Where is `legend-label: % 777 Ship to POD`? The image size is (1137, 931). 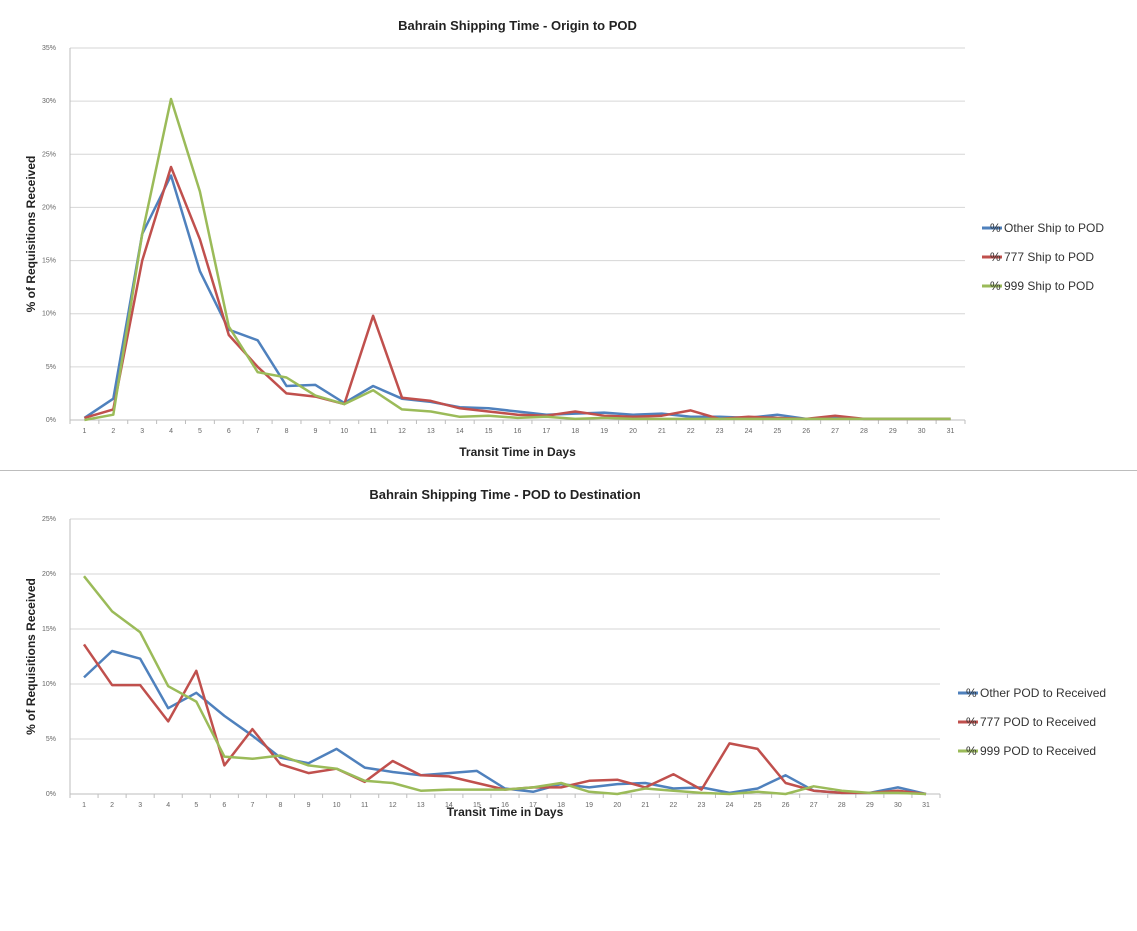 legend-label: % 777 Ship to POD is located at coordinates (1042, 257).